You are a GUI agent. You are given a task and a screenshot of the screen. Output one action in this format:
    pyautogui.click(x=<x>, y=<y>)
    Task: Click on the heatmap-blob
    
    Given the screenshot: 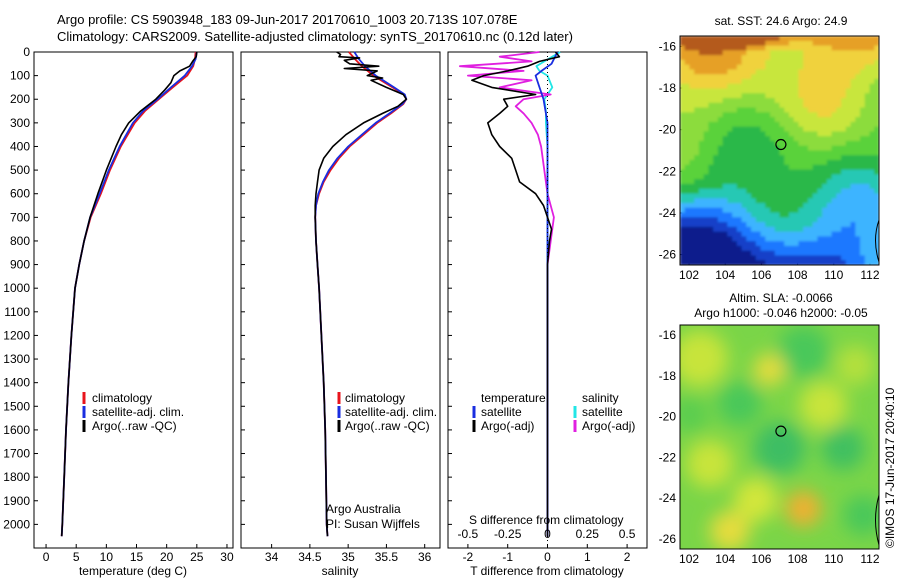 What is the action you would take?
    pyautogui.click(x=704, y=358)
    